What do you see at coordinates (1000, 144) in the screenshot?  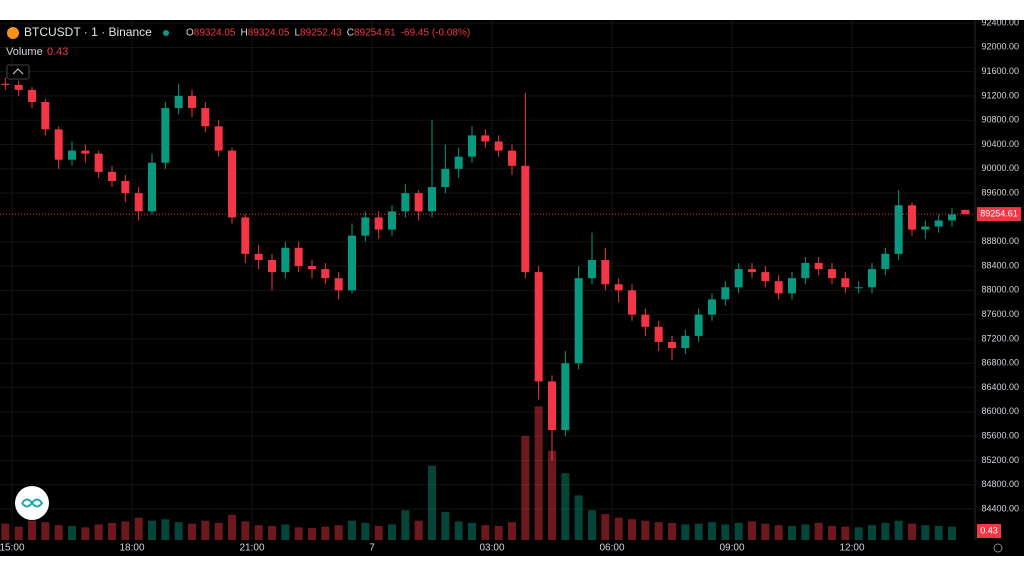 I see `y-tick-label: 90400.00` at bounding box center [1000, 144].